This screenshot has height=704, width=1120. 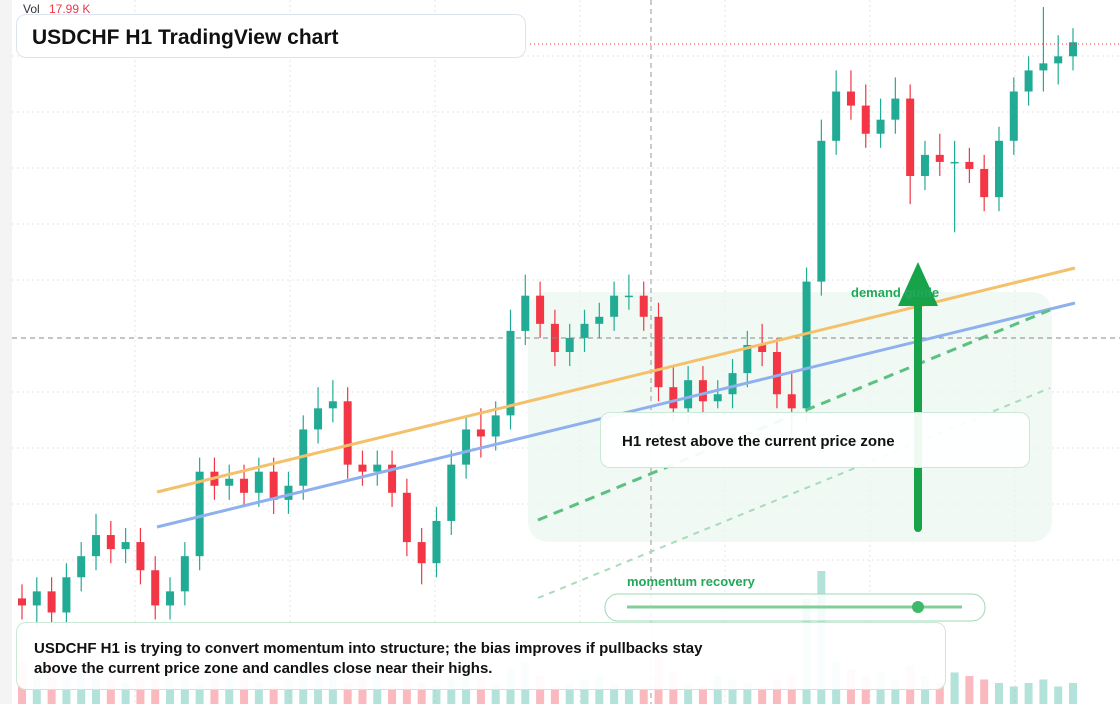 I want to click on zone-label: demand guide, so click(x=895, y=292).